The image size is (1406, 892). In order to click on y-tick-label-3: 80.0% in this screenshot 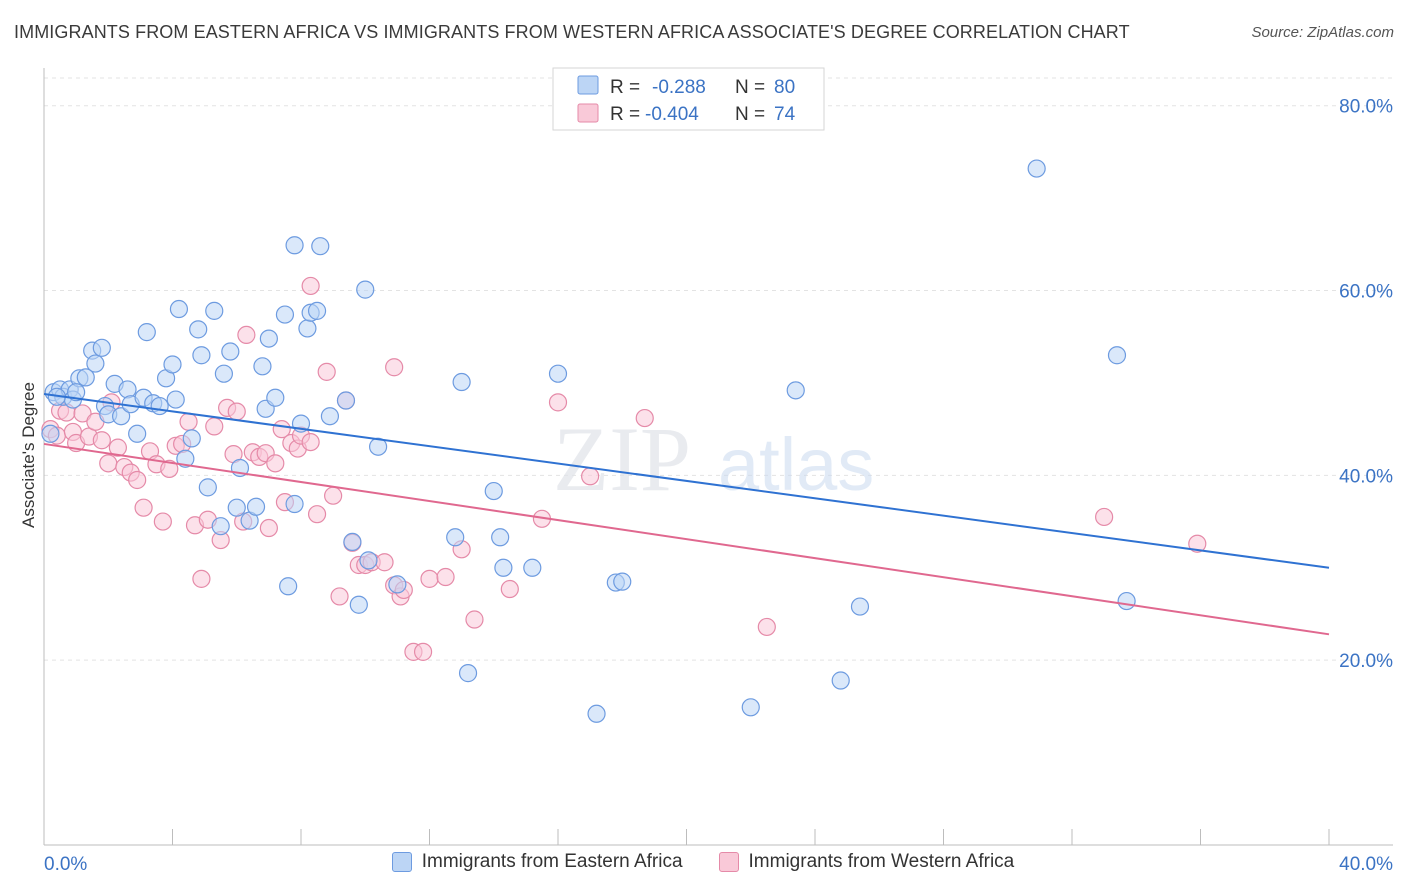, I will do `click(1366, 107)`.